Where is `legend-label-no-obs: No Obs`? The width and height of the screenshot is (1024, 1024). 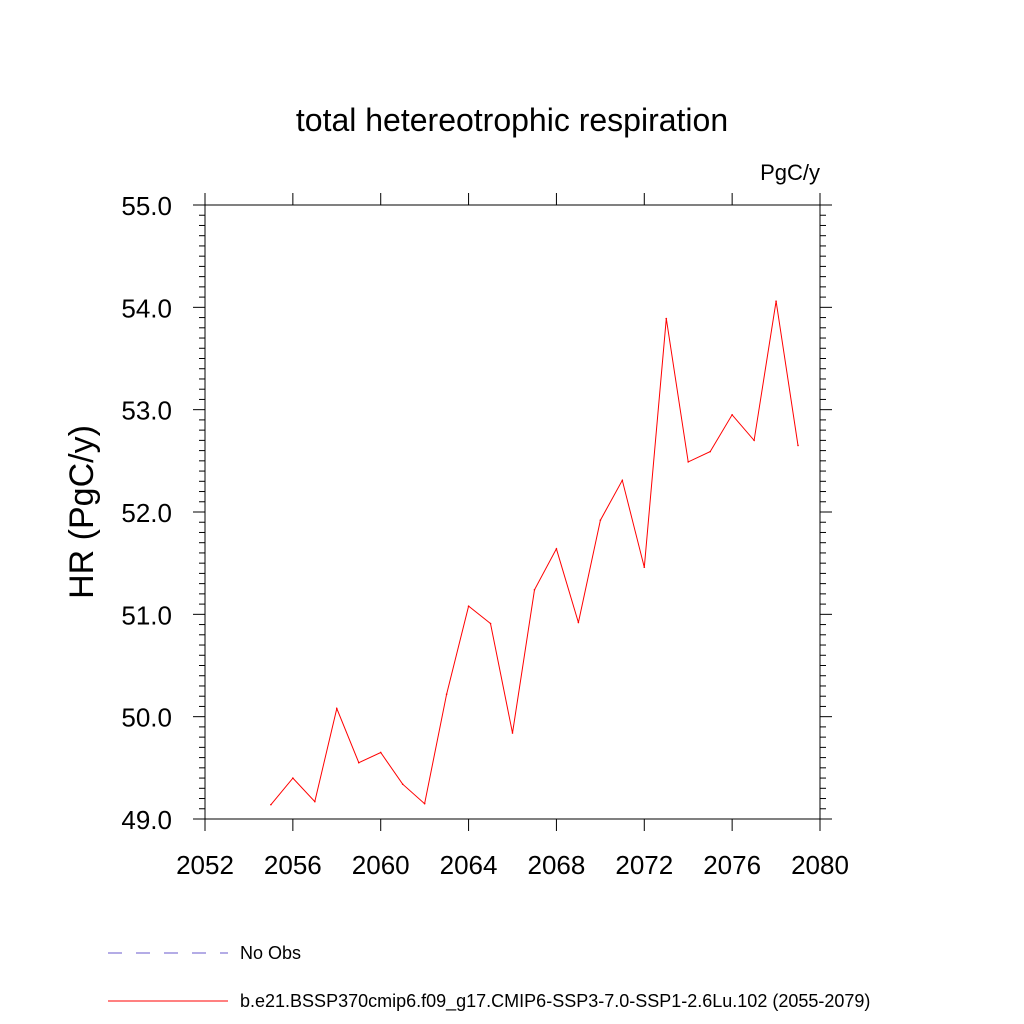 legend-label-no-obs: No Obs is located at coordinates (270, 953).